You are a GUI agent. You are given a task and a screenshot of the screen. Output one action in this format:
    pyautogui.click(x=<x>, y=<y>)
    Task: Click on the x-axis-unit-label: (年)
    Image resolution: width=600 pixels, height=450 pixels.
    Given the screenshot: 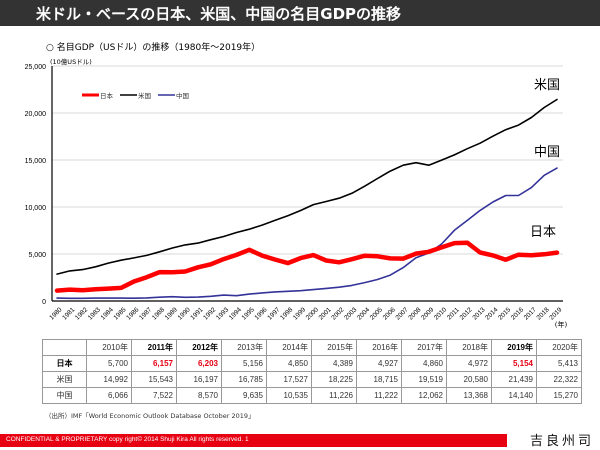 What is the action you would take?
    pyautogui.click(x=561, y=324)
    